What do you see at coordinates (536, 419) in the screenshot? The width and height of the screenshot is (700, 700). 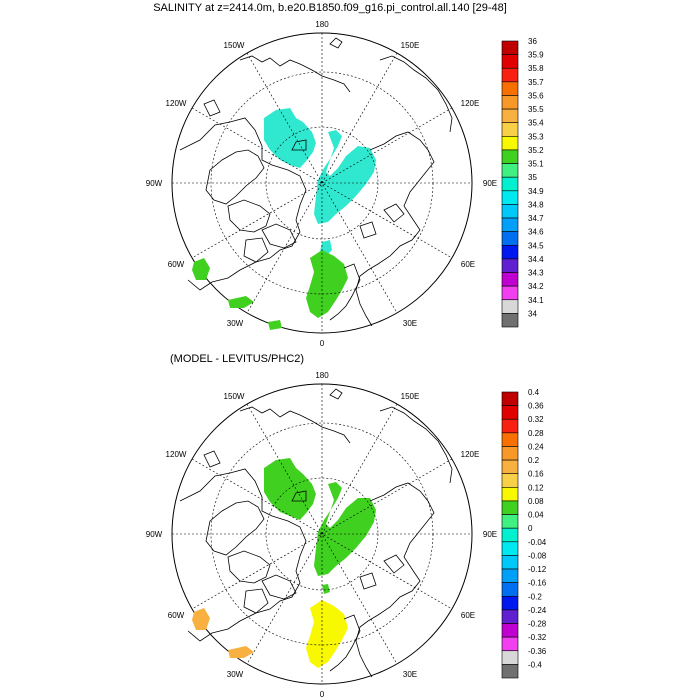 I see `bottom-colorbar-label: 0.32` at bounding box center [536, 419].